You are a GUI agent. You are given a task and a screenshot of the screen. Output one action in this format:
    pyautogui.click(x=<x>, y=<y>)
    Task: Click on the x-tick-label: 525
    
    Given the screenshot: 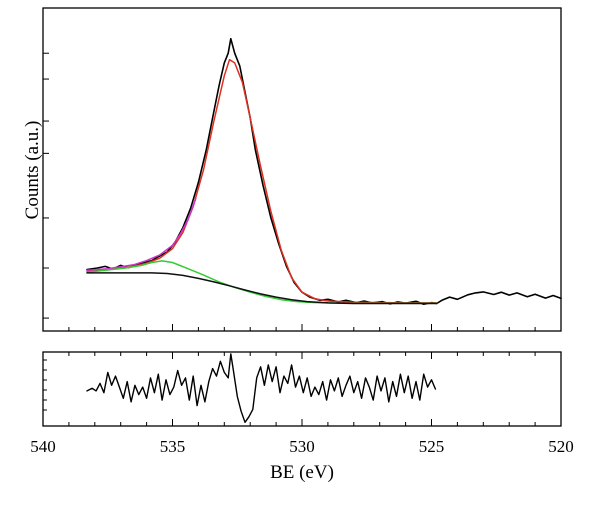 What is the action you would take?
    pyautogui.click(x=432, y=446)
    